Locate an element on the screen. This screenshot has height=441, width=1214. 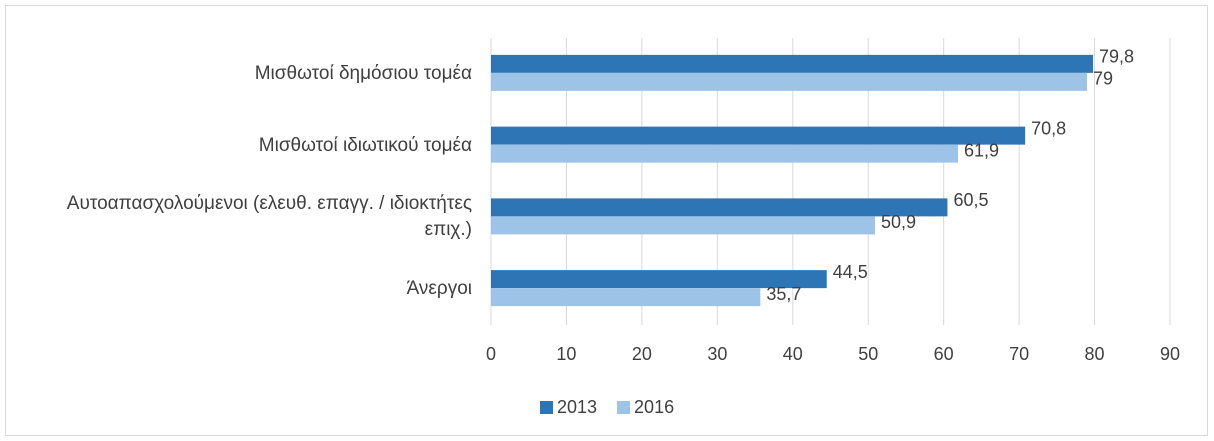
y-tick-label: Μισθωτοί ιδιωτικού τομέα is located at coordinates (365, 145).